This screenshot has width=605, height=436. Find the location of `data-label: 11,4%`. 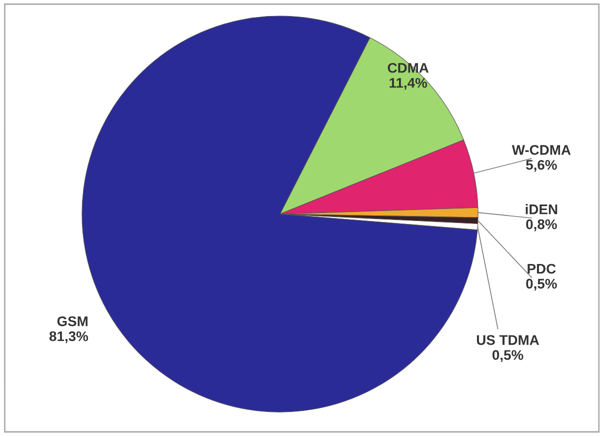

data-label: 11,4% is located at coordinates (409, 84).